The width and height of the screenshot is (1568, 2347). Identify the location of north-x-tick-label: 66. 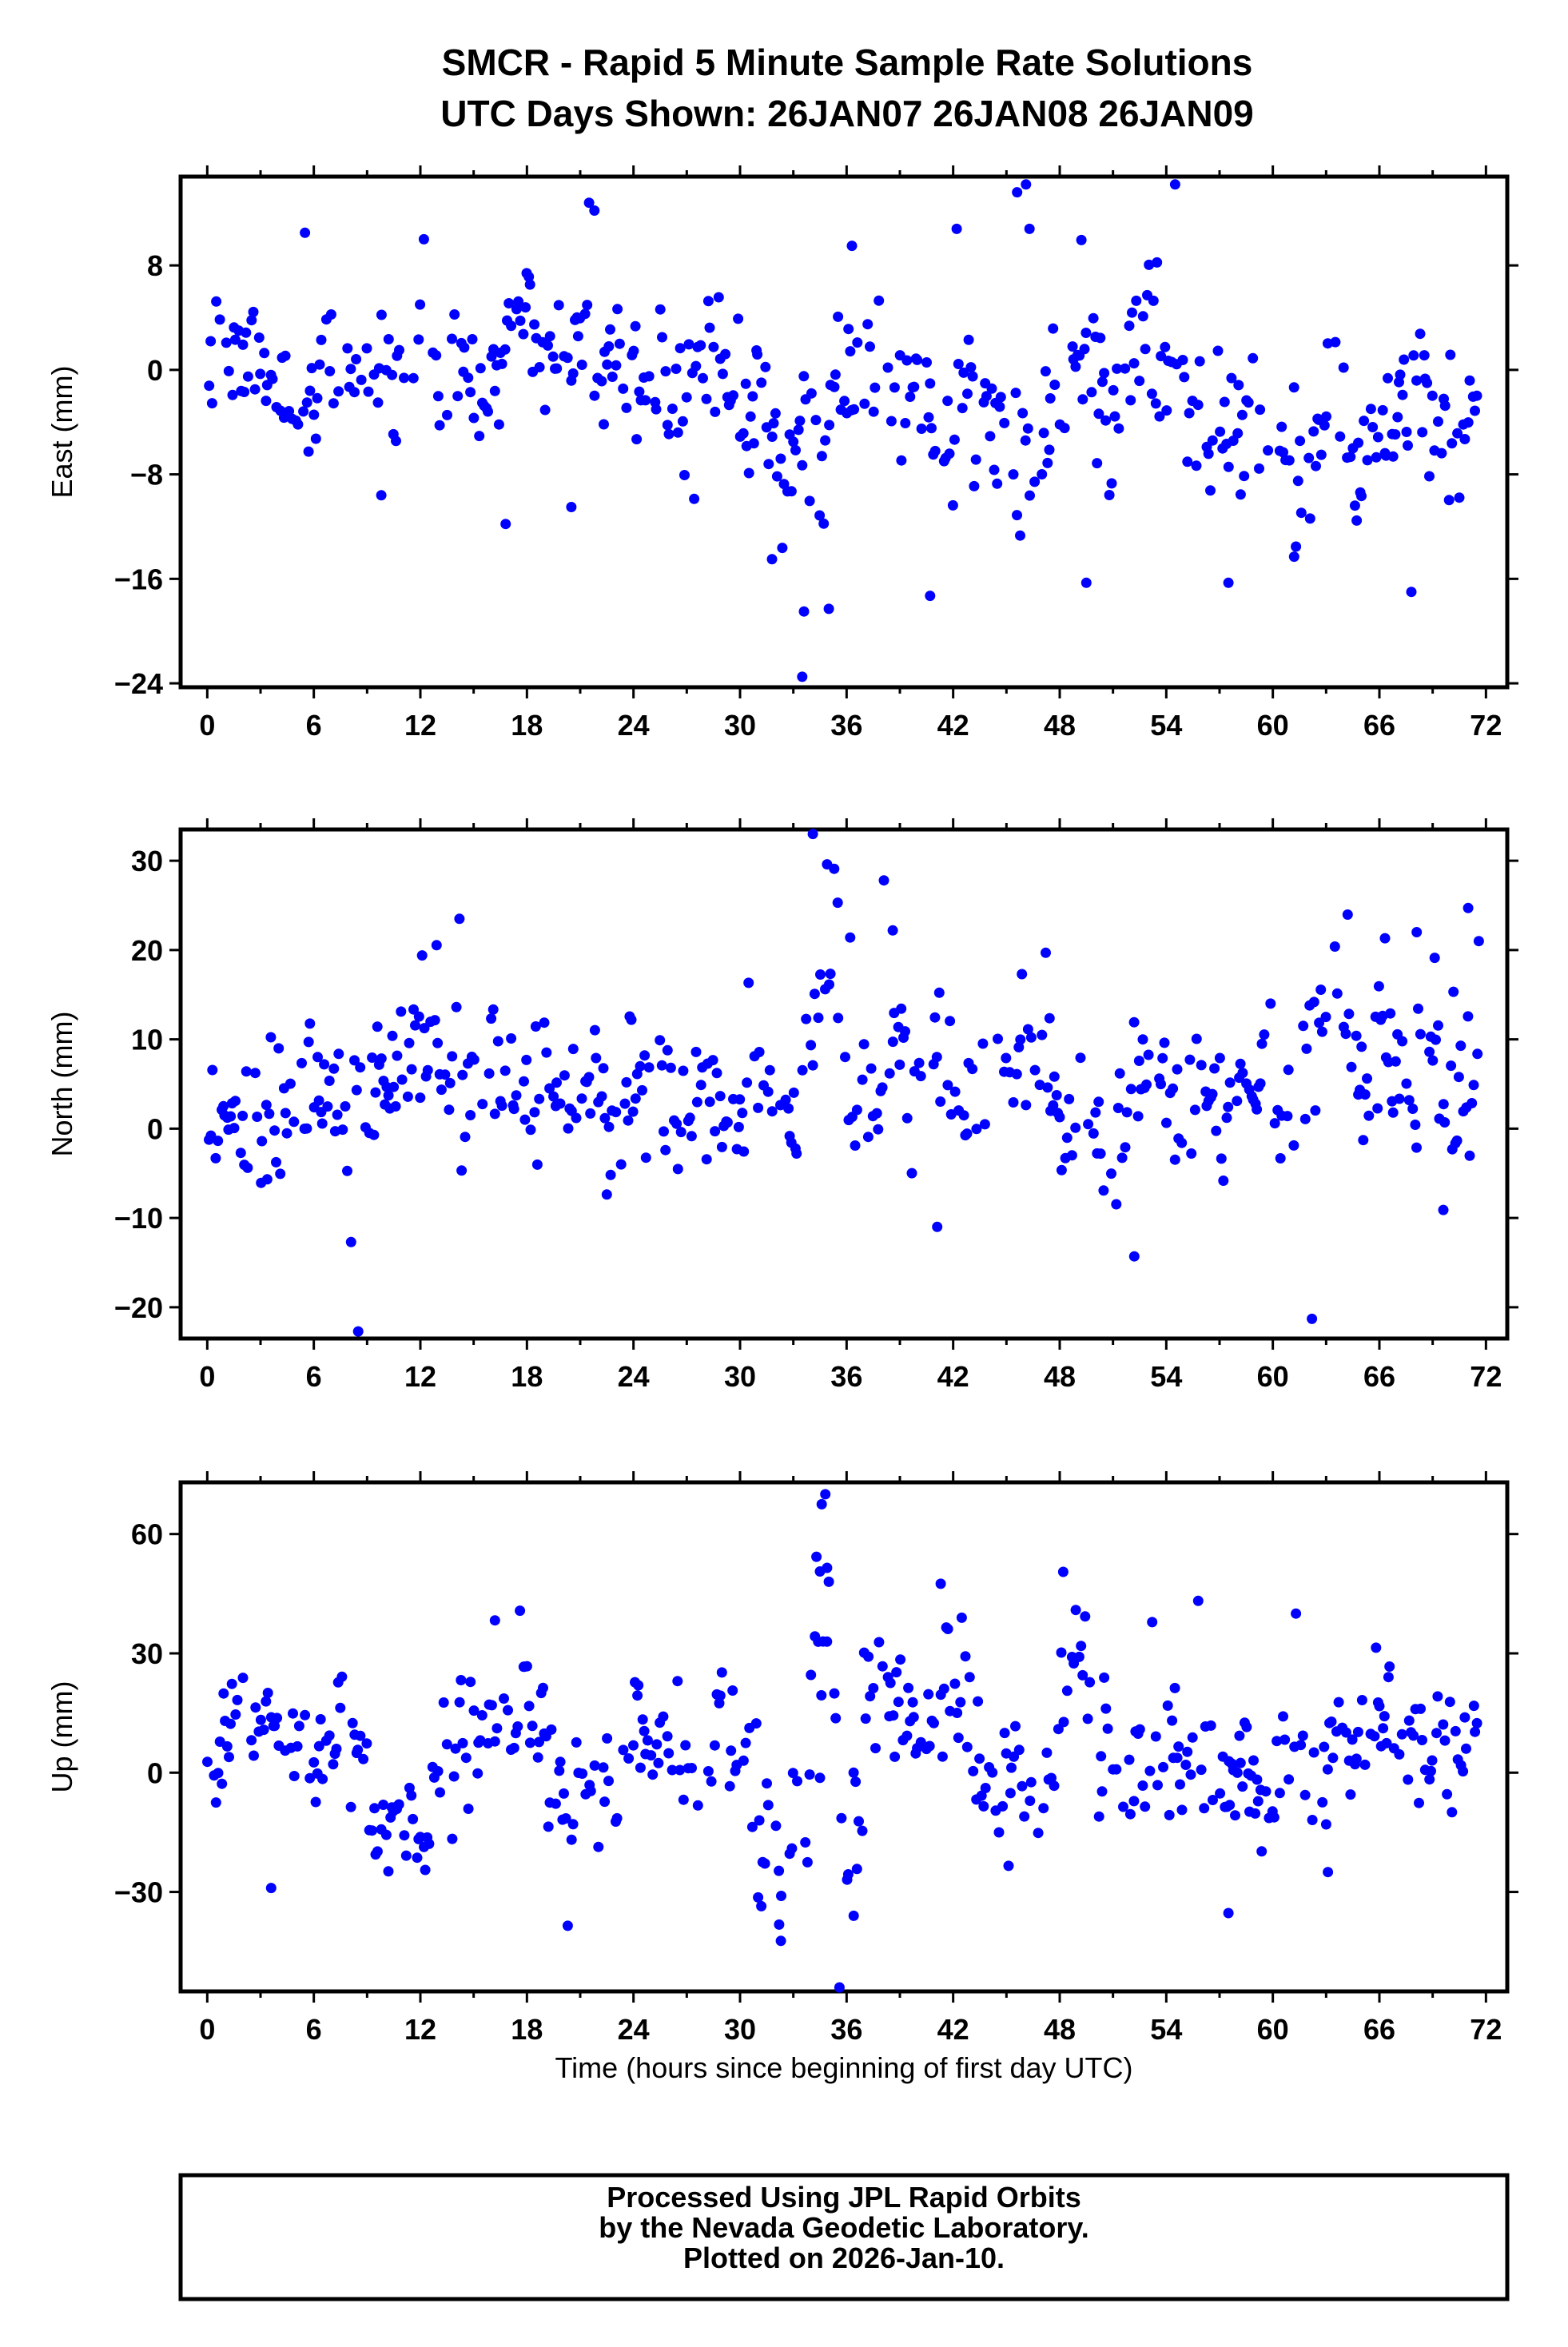
(1379, 1376).